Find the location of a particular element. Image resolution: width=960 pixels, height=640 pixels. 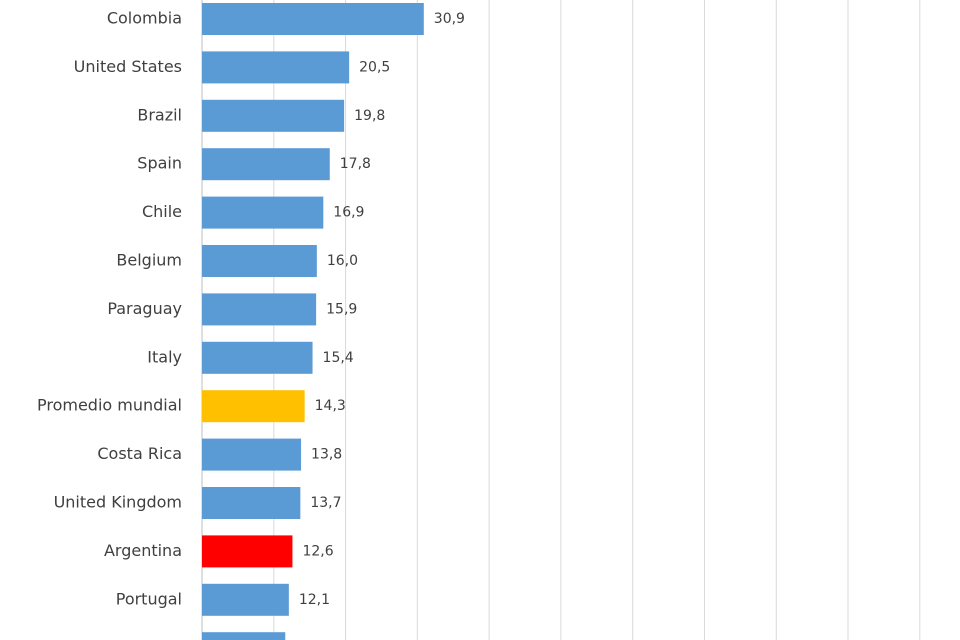

value-label: 16,9 is located at coordinates (348, 213).